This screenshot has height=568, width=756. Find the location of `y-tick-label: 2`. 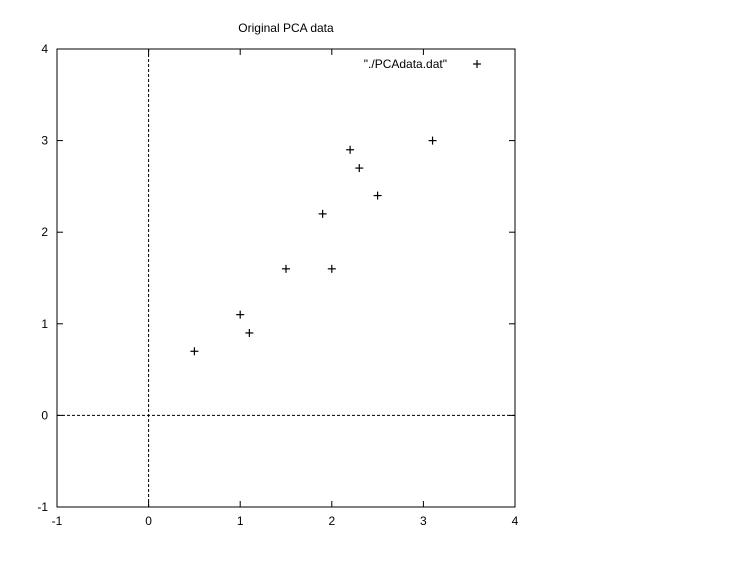

y-tick-label: 2 is located at coordinates (44, 232).